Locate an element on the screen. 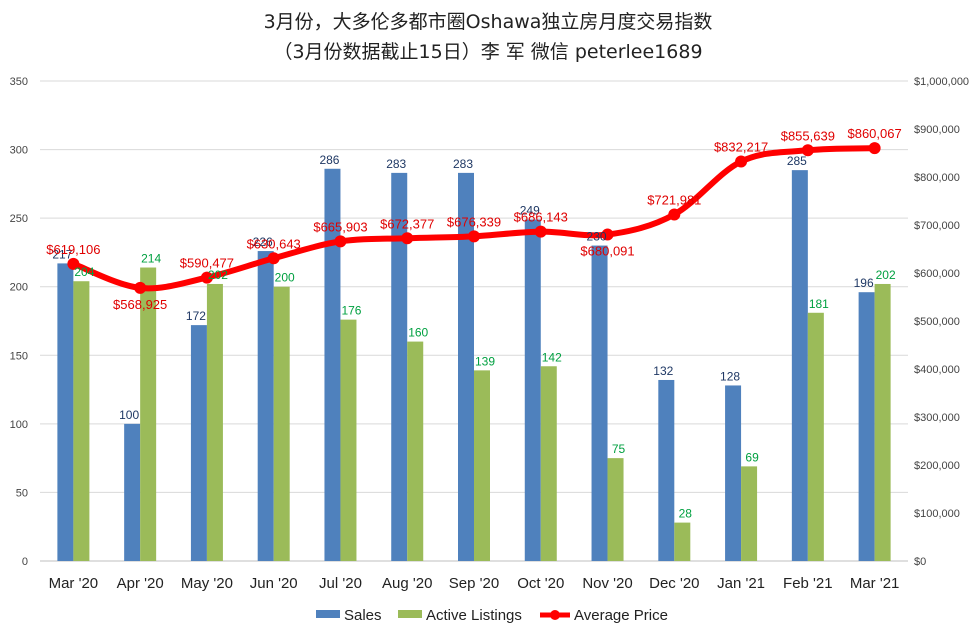  sales-data-label: 283 is located at coordinates (396, 164).